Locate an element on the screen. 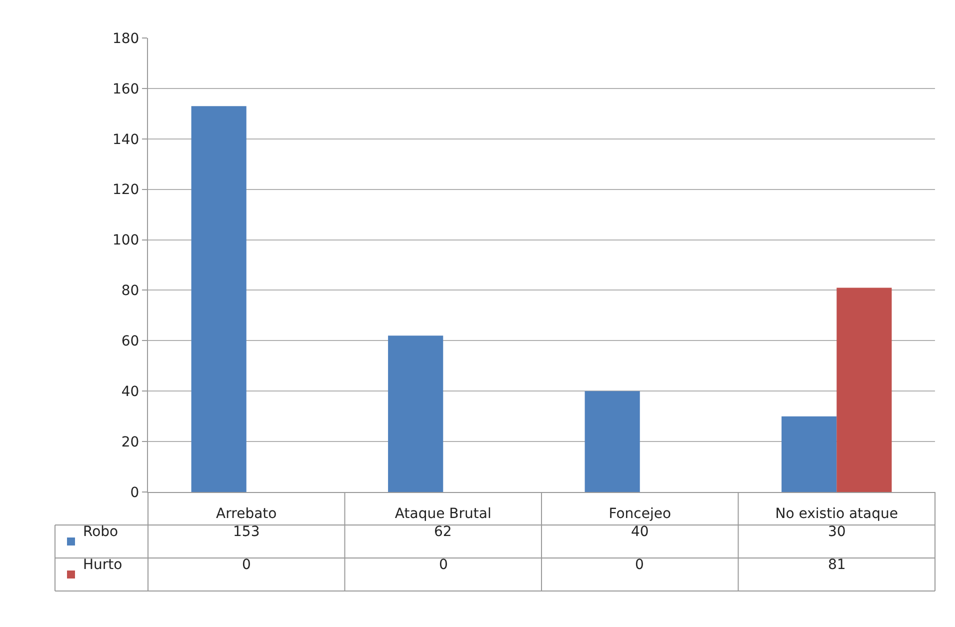 The height and width of the screenshot is (627, 955). legend-label: Robo is located at coordinates (100, 532).